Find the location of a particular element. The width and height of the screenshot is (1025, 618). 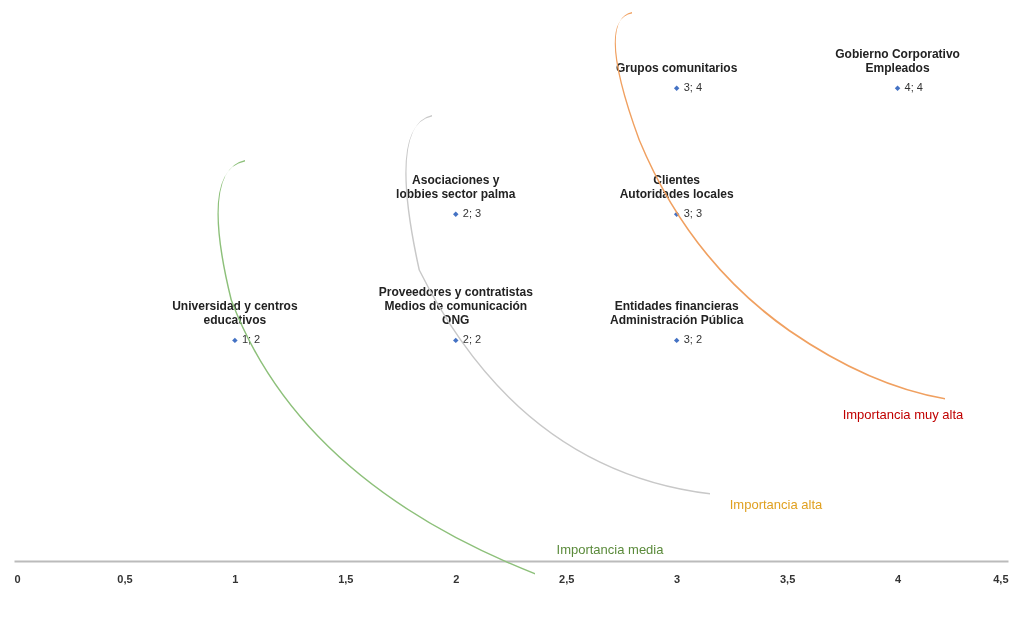

x-tick-label: 3 is located at coordinates (677, 578).